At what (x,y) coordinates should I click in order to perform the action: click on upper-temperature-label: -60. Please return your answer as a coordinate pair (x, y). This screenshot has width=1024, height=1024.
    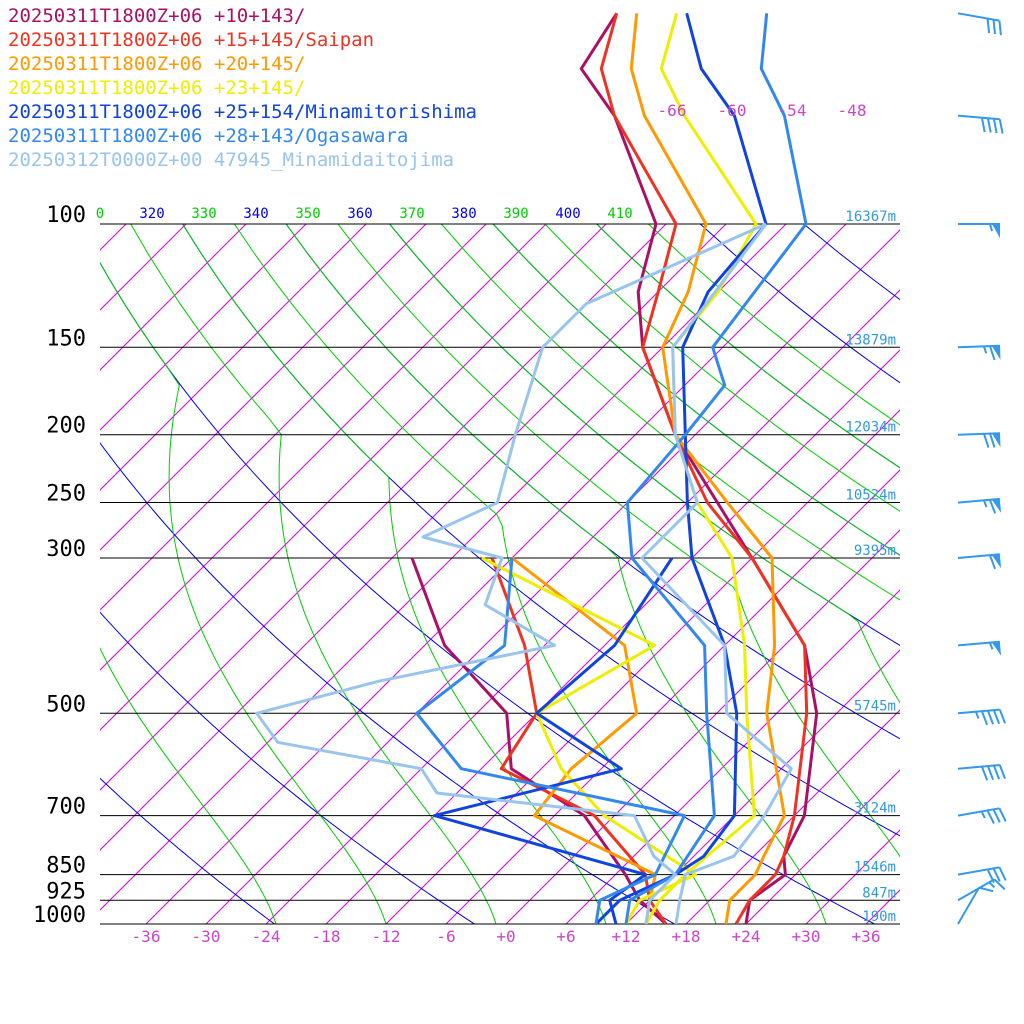
    Looking at the image, I should click on (732, 110).